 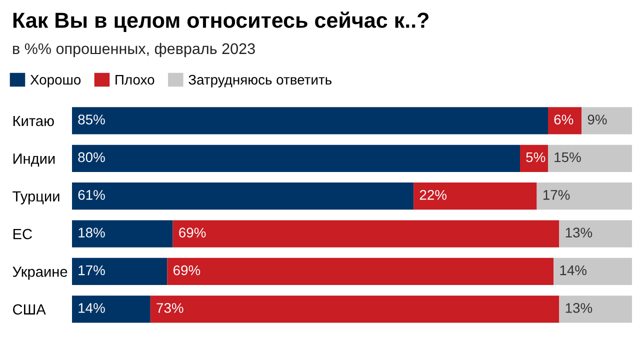 I want to click on y-tick-label: Украине, so click(x=40, y=273).